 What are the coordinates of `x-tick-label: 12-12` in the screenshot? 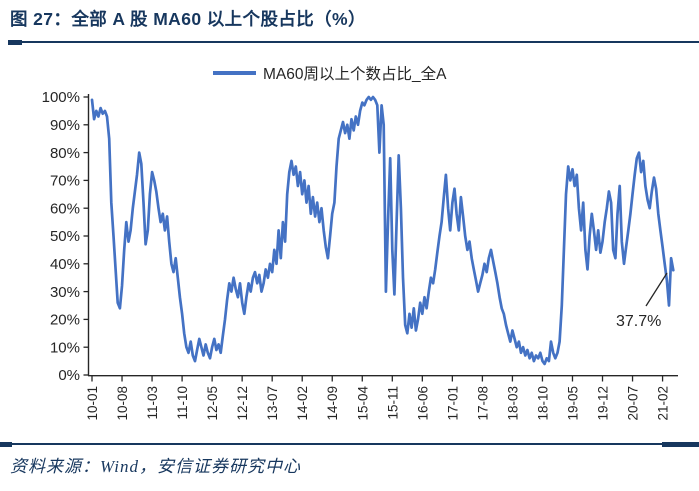 It's located at (242, 403).